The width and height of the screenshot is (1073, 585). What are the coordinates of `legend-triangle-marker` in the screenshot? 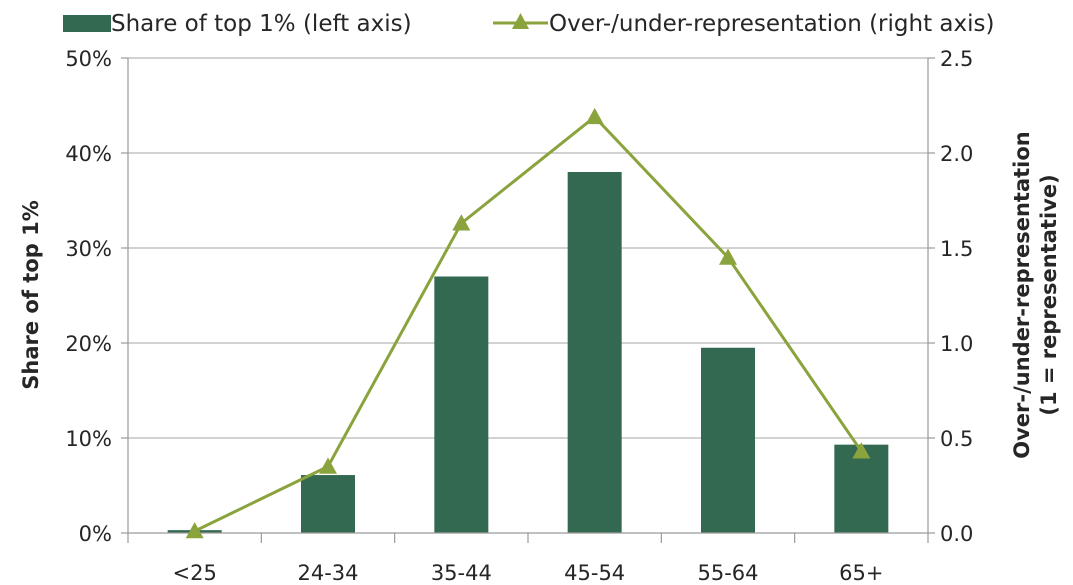 It's located at (520, 21).